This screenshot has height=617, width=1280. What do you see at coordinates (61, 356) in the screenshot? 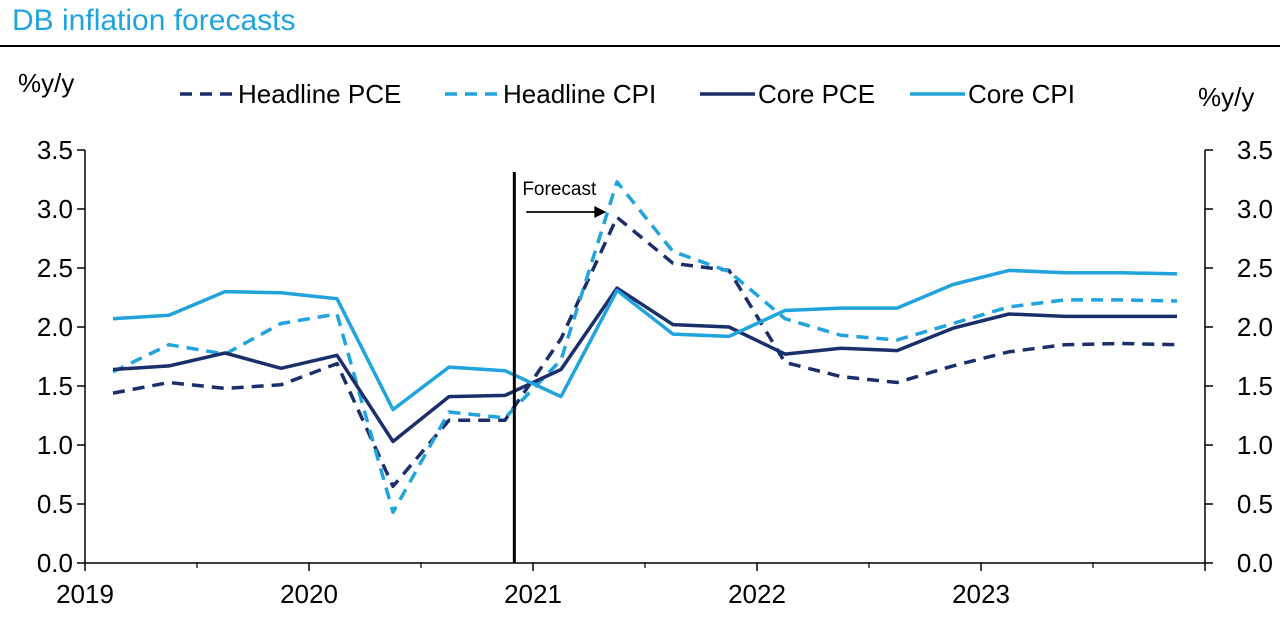
I see `y-axis-left: 0.0 0.5 1.0 1.5 2.0 2.5 3.0 3.5` at bounding box center [61, 356].